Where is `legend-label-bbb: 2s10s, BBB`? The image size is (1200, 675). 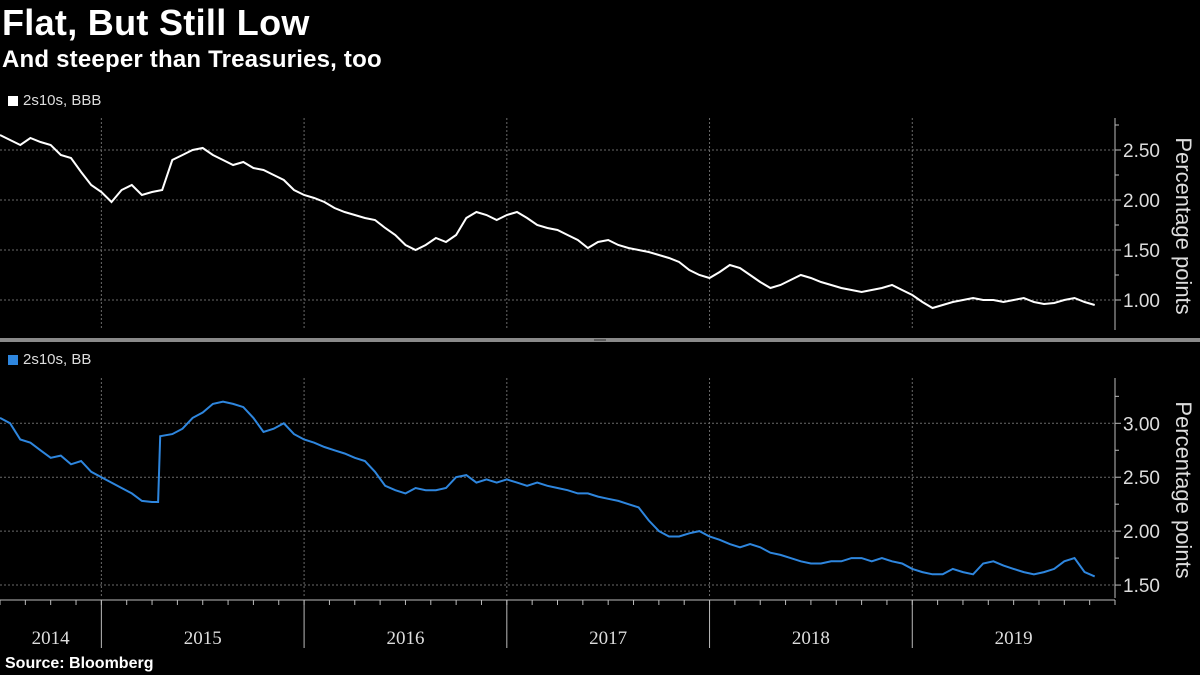 legend-label-bbb: 2s10s, BBB is located at coordinates (62, 100).